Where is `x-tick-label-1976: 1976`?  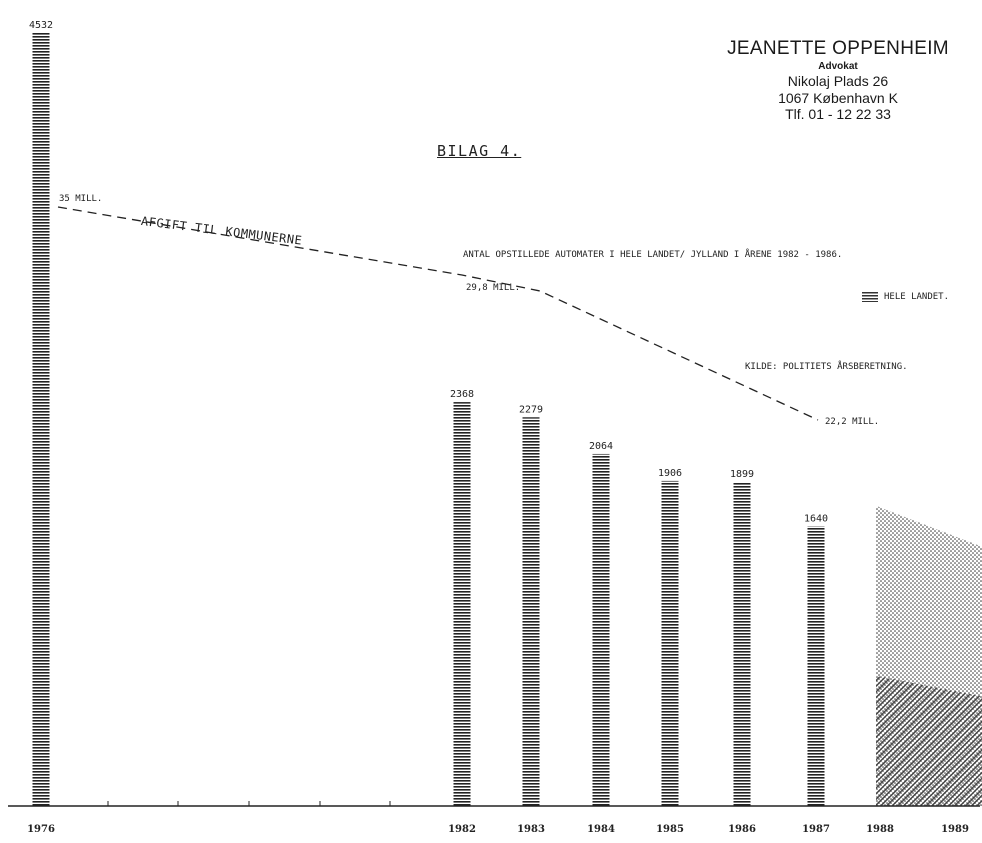 x-tick-label-1976: 1976 is located at coordinates (41, 829).